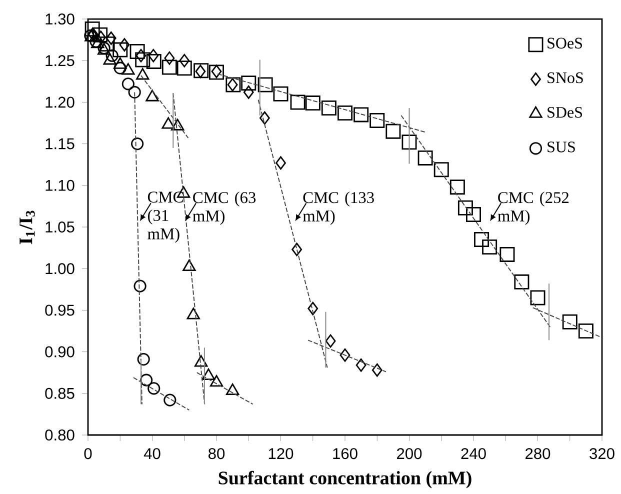 The width and height of the screenshot is (621, 494). Describe the element at coordinates (88, 454) in the screenshot. I see `x-tick-label: 0` at that location.